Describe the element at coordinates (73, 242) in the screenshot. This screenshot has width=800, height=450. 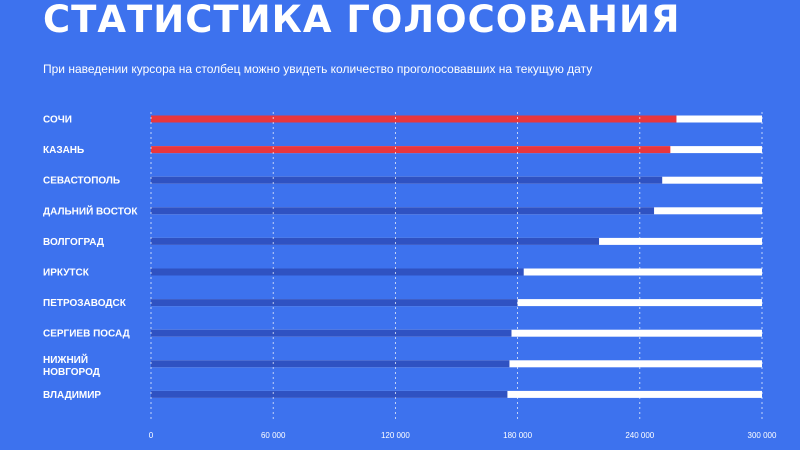
I see `category-label: ВОЛГОГРАД` at that location.